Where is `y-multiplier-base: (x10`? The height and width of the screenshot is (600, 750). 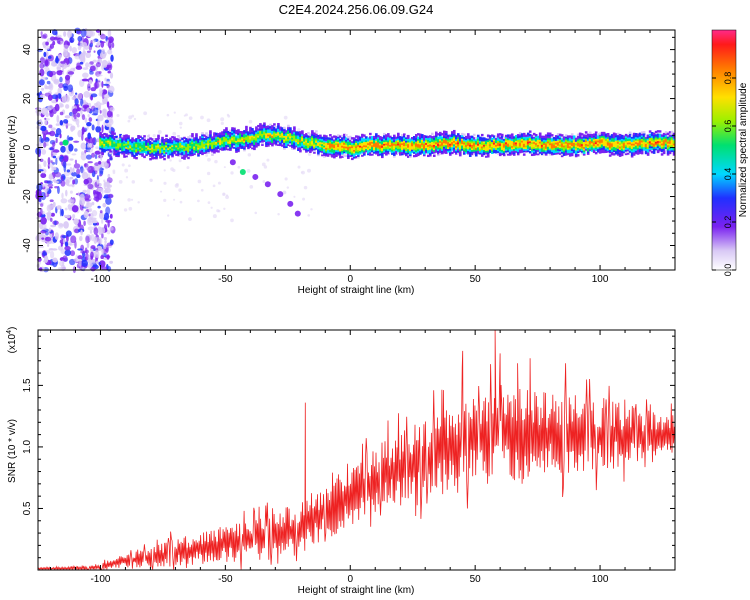
y-multiplier-base: (x10 is located at coordinates (12, 343).